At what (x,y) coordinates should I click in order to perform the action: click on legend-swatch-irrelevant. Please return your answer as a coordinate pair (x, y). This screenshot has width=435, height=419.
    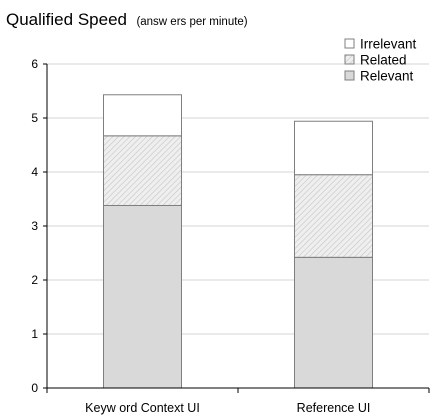
    Looking at the image, I should click on (349, 43).